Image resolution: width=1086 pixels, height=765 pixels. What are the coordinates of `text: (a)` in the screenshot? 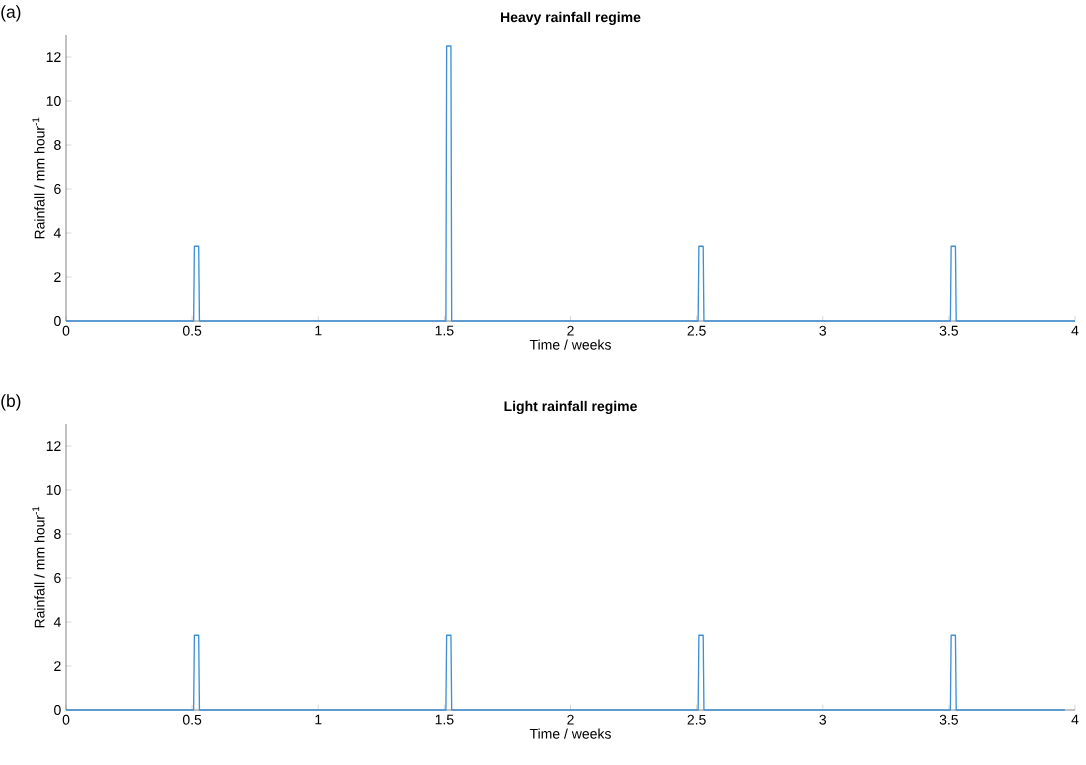 It's located at (11, 13).